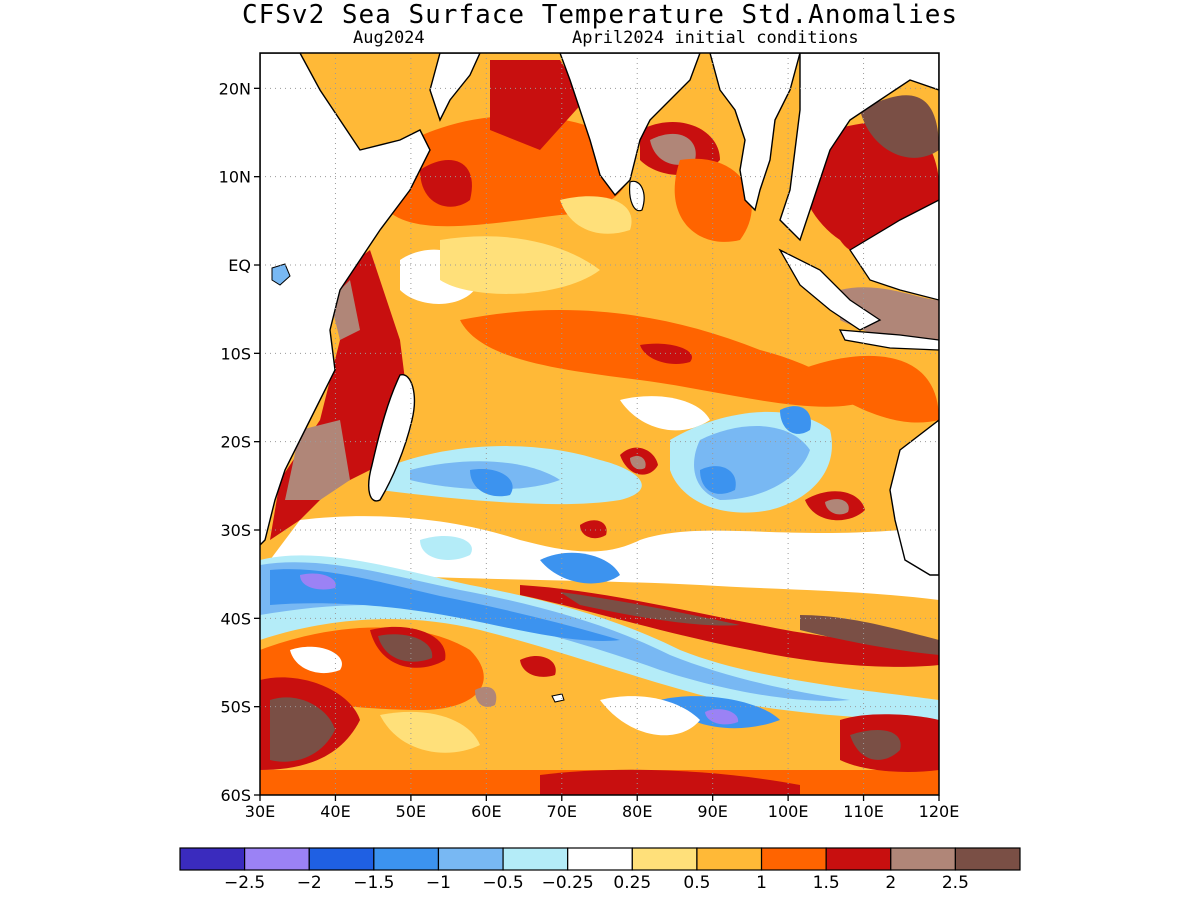 This screenshot has height=904, width=1200. Describe the element at coordinates (939, 811) in the screenshot. I see `lon-tick-label: 120E` at that location.